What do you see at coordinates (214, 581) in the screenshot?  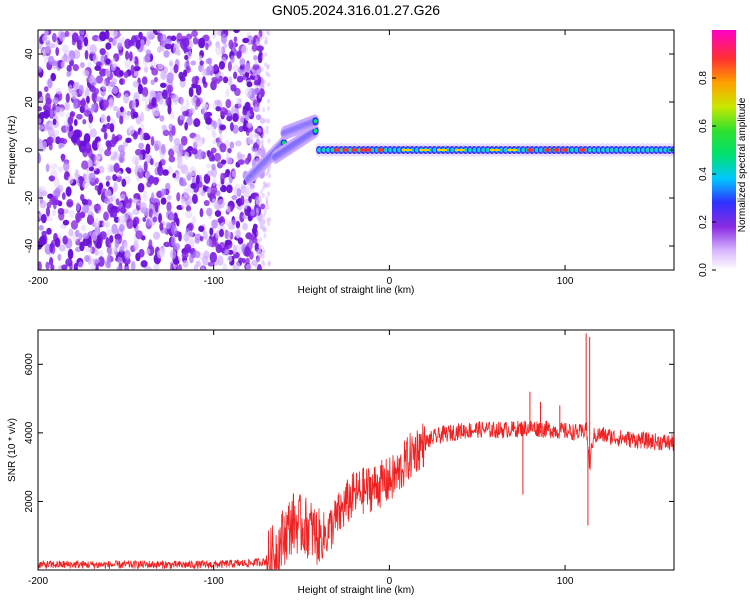 I see `snr-xtick-label: -100` at bounding box center [214, 581].